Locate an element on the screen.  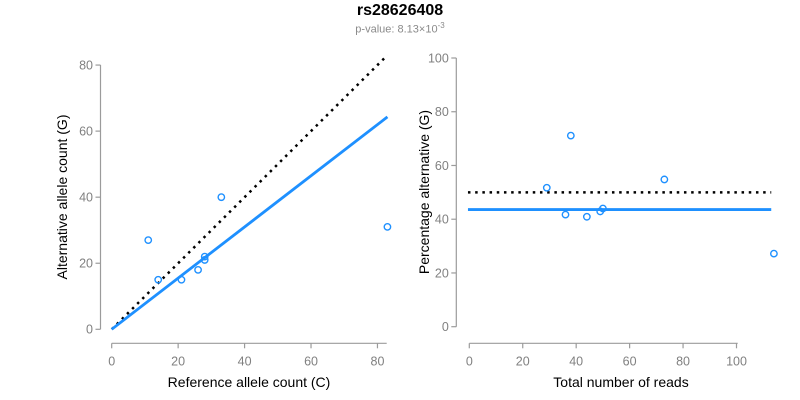
pvalue-exponent: -3 is located at coordinates (441, 25).